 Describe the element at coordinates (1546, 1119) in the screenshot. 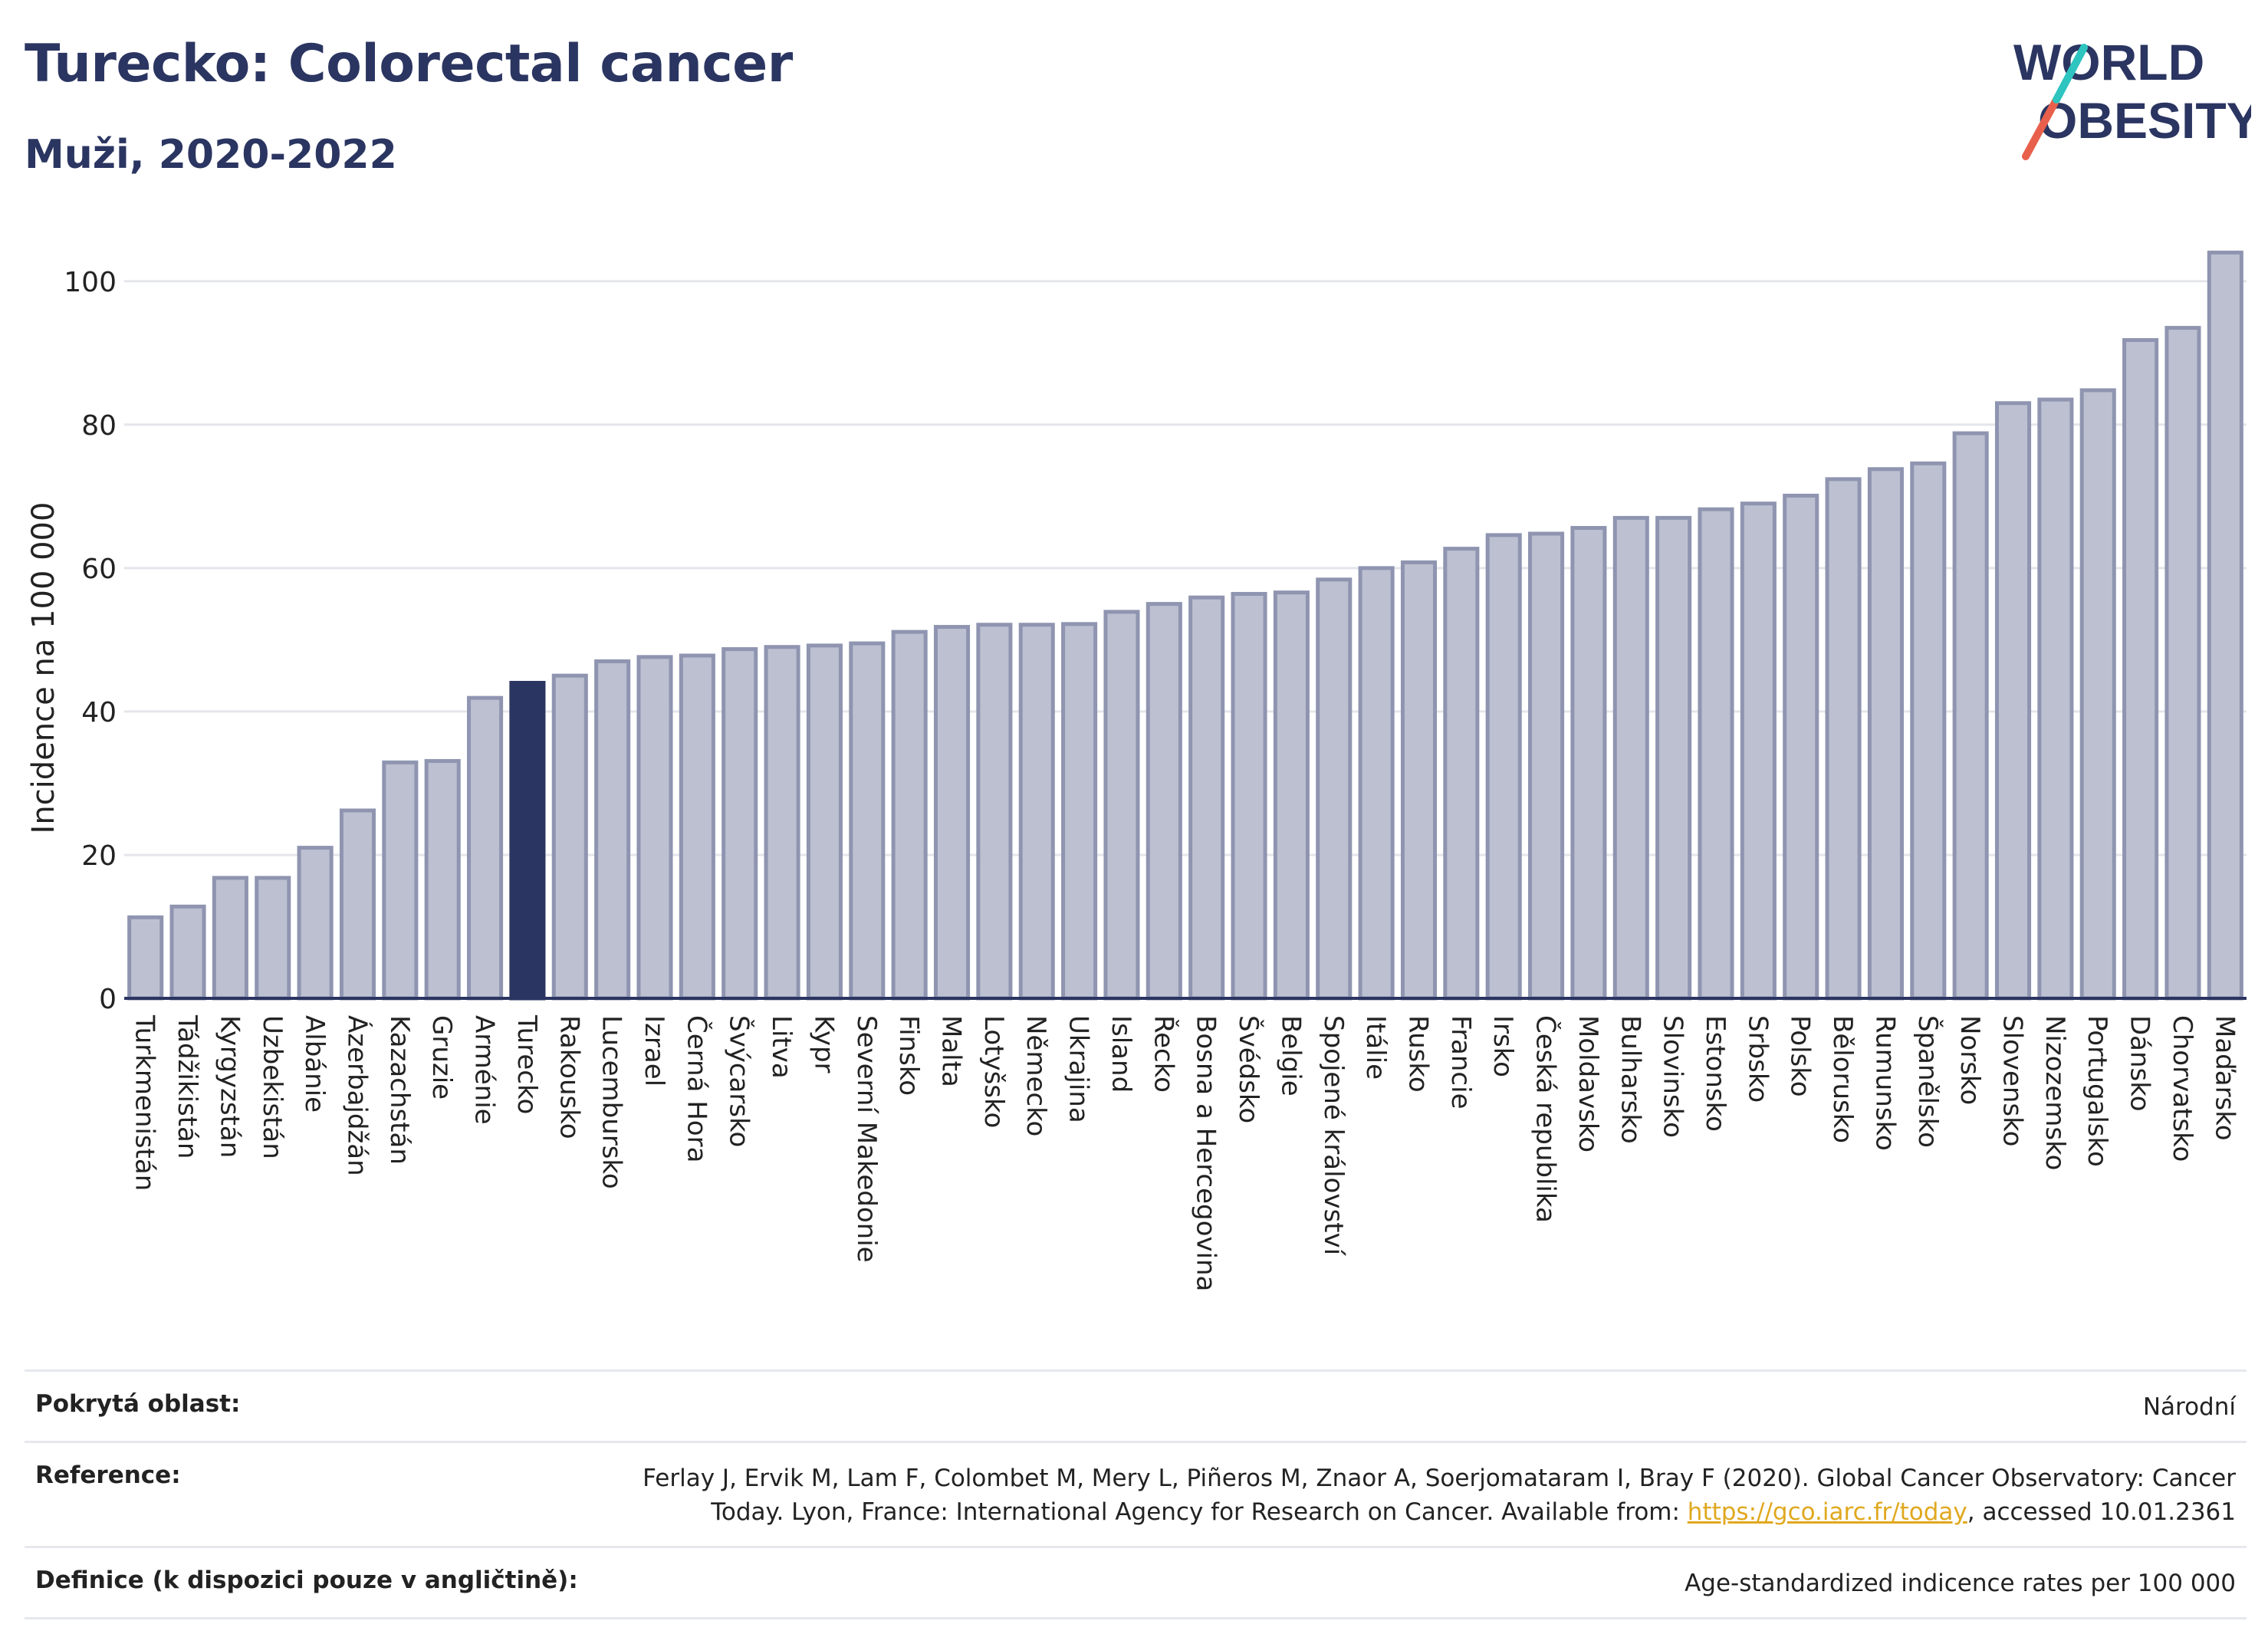

I see `x-tick-label: Česká republika` at that location.